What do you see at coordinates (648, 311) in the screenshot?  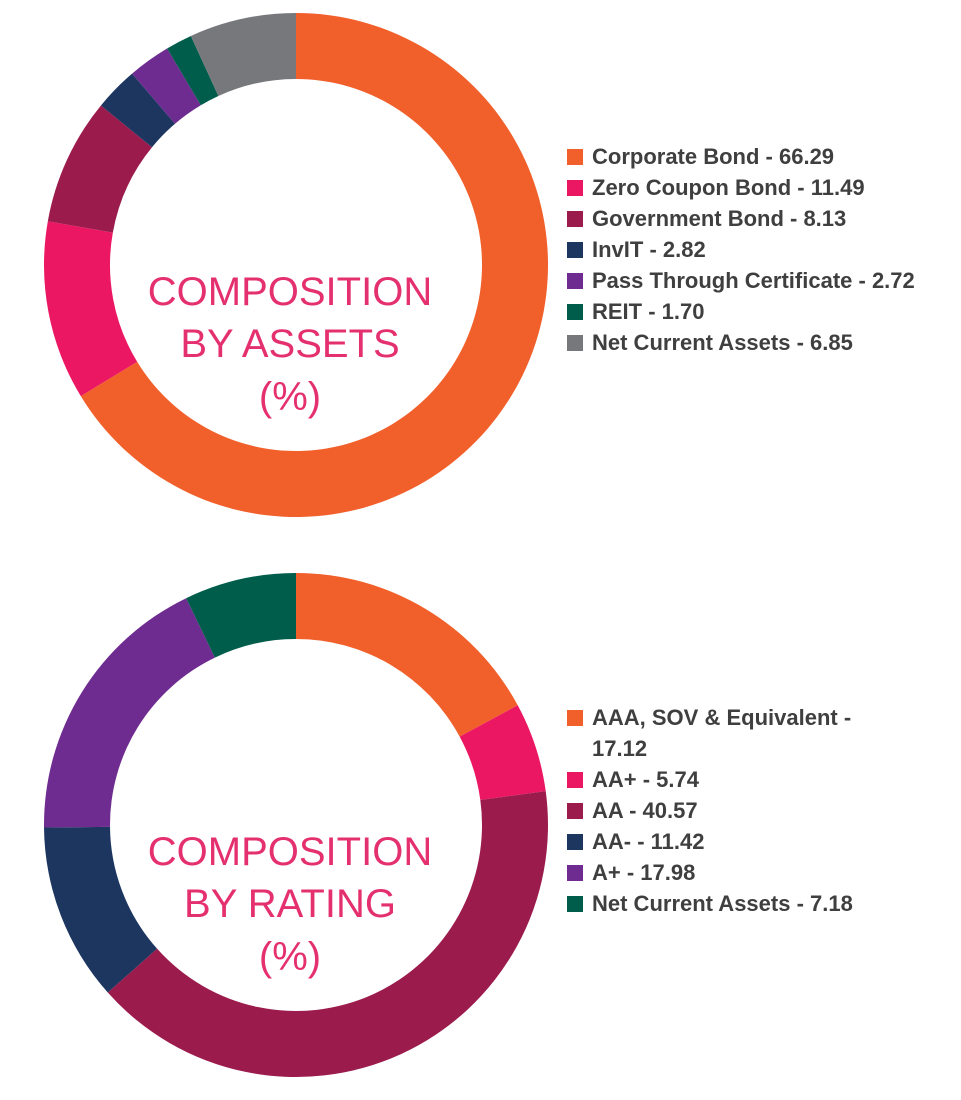 I see `legend-label: REIT - 1.70` at bounding box center [648, 311].